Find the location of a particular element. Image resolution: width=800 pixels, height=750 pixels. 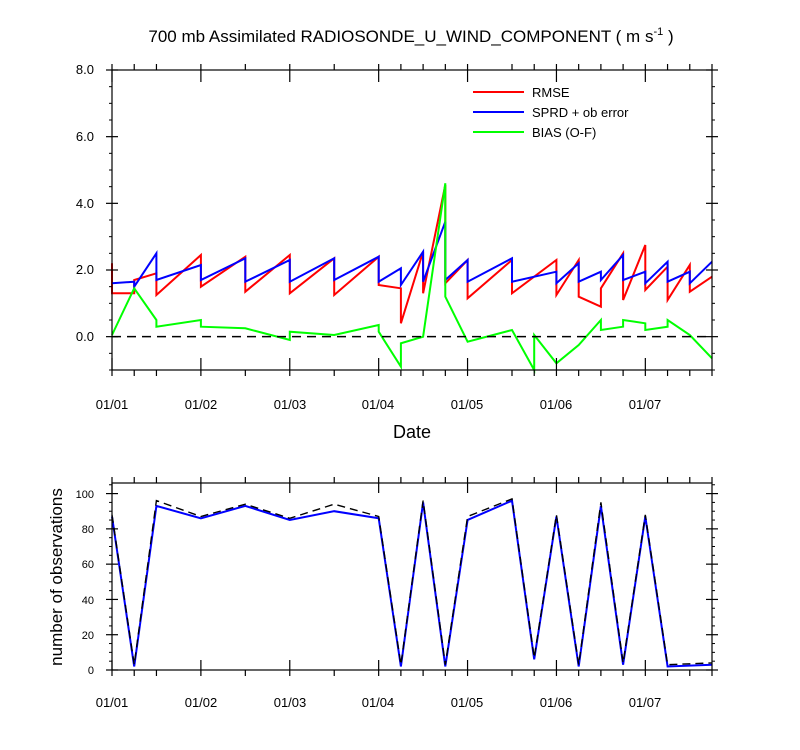

bottom-xtick-label: 01/01 is located at coordinates (112, 702).